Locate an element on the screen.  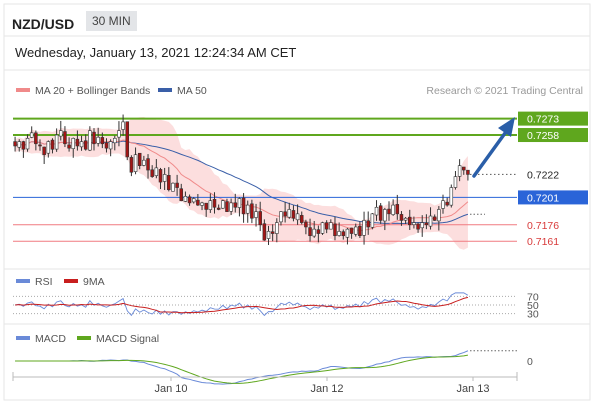
rsi-legend-label: RSI is located at coordinates (44, 282).